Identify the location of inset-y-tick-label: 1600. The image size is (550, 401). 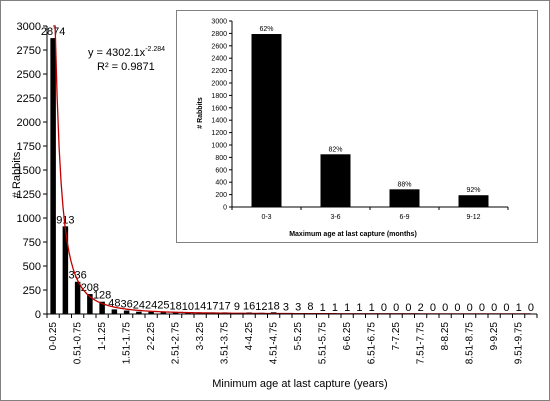
(219, 108).